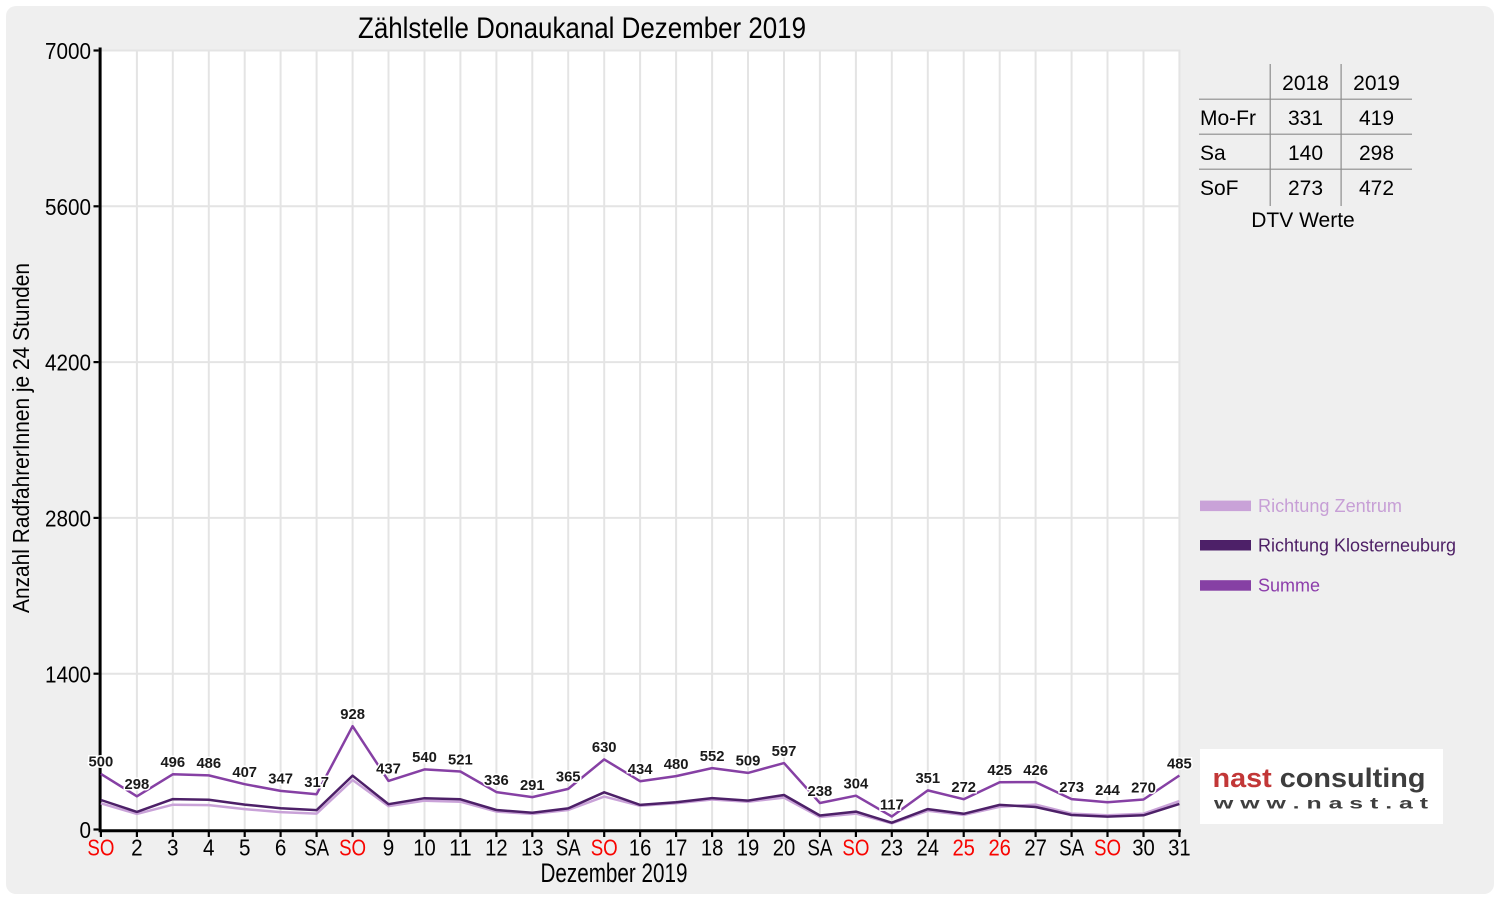 The width and height of the screenshot is (1500, 900). I want to click on svg-text: 18, so click(712, 848).